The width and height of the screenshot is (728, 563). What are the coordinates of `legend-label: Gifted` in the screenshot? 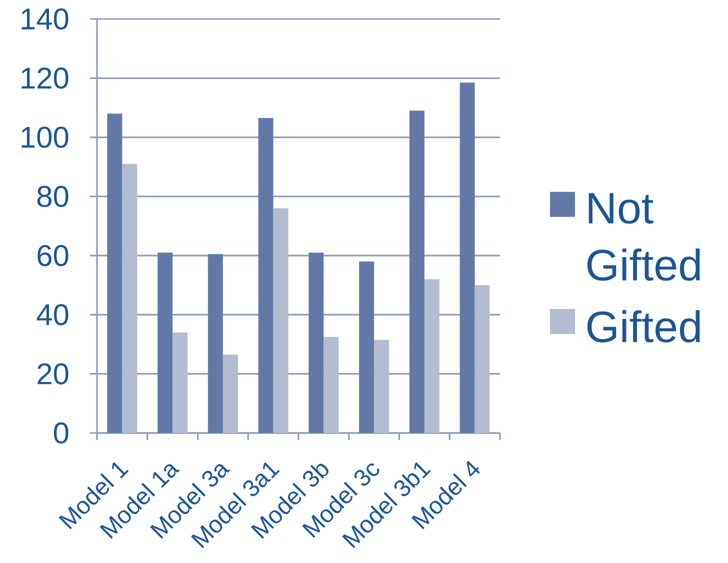 It's located at (643, 326).